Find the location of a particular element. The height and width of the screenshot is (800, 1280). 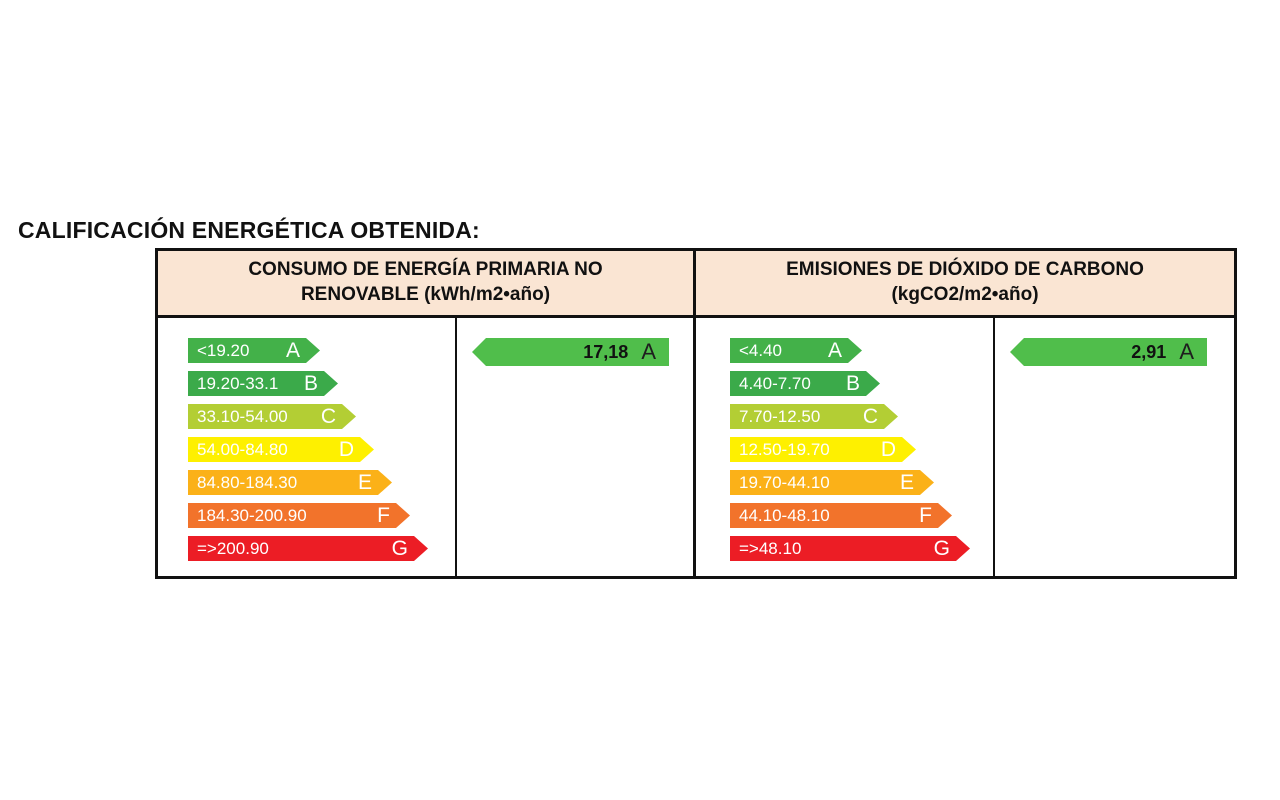

emisiones-result-letter: A is located at coordinates (1186, 351).